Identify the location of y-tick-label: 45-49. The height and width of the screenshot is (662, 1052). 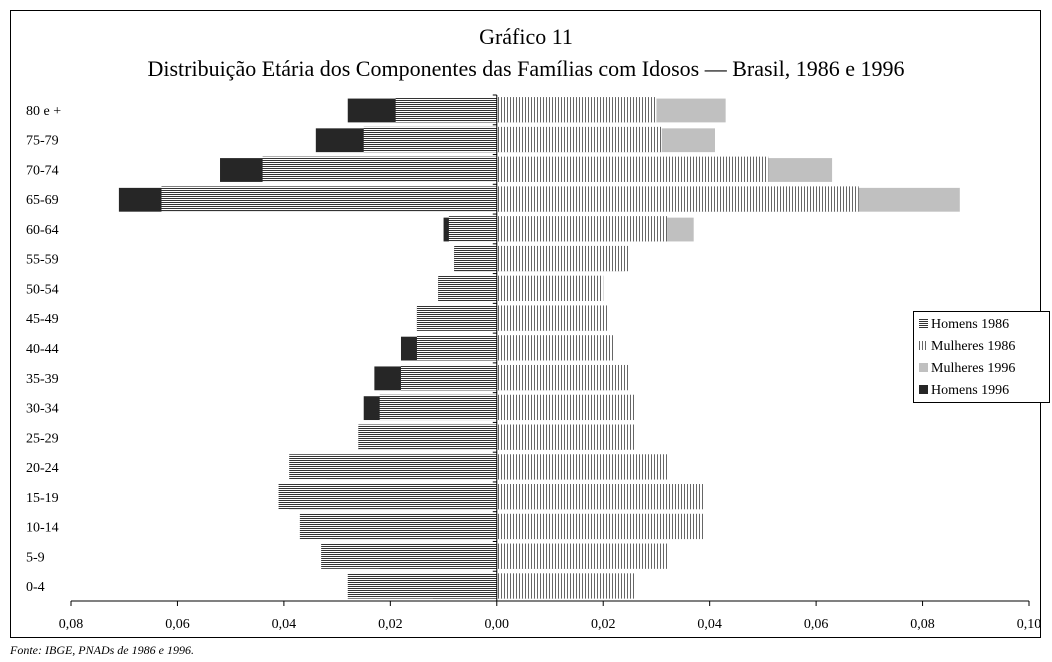
(42, 319).